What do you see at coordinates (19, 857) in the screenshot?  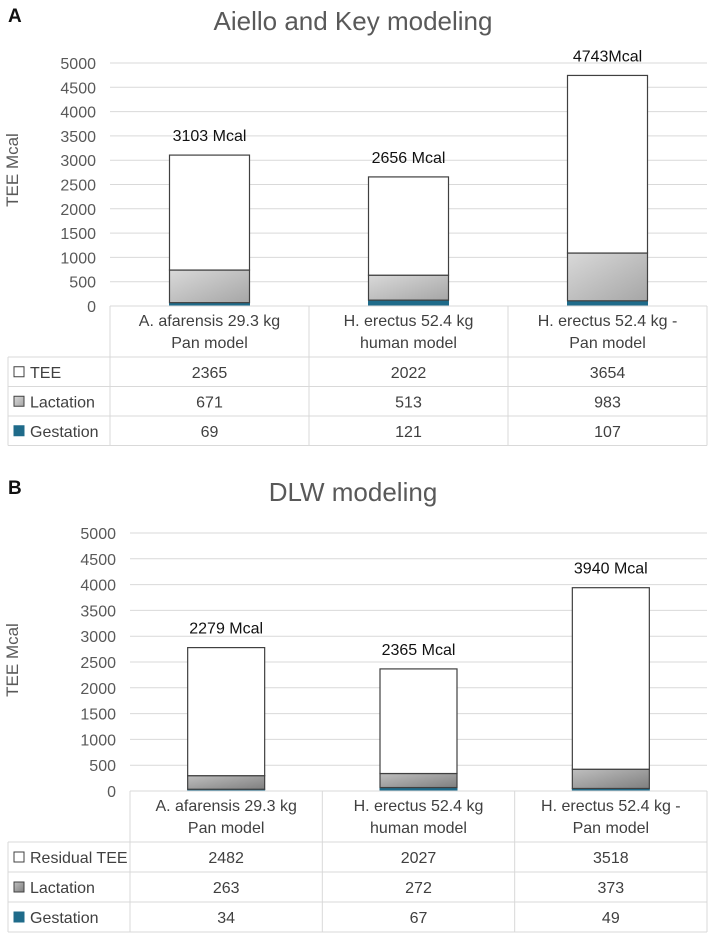 I see `panel-b-legend-key-tee` at bounding box center [19, 857].